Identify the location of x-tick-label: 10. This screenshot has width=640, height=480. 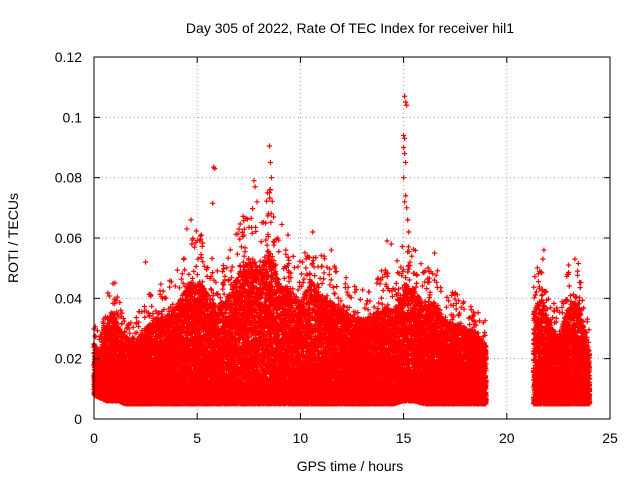
(301, 438).